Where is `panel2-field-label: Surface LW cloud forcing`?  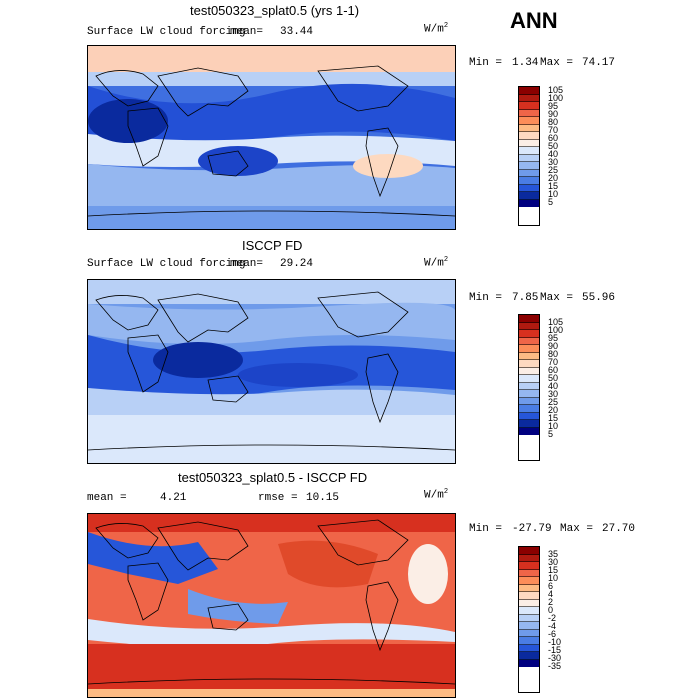
panel2-field-label: Surface LW cloud forcing is located at coordinates (166, 264).